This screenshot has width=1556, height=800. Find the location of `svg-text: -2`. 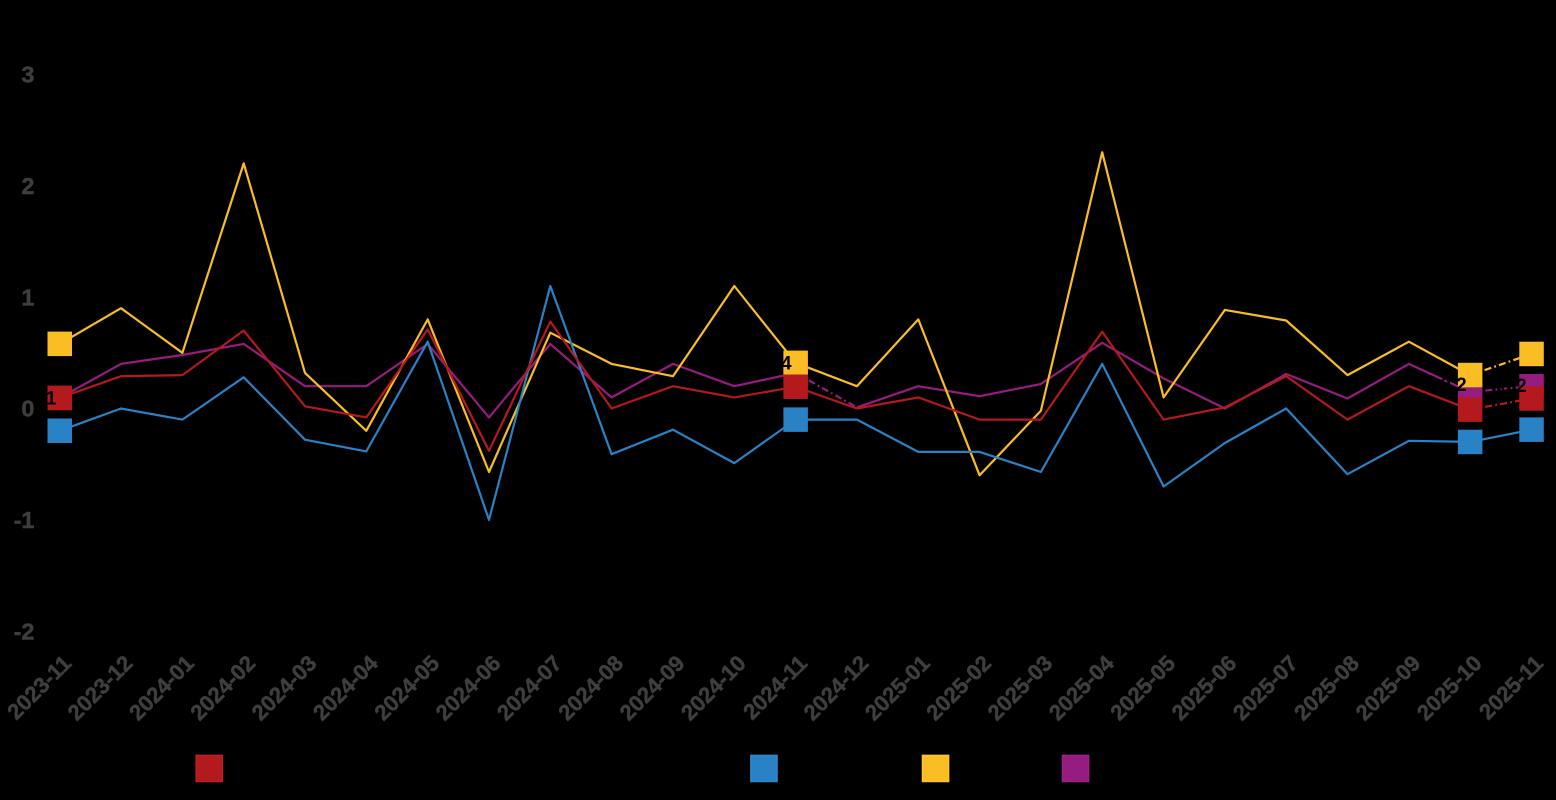

svg-text: -2 is located at coordinates (24, 632).